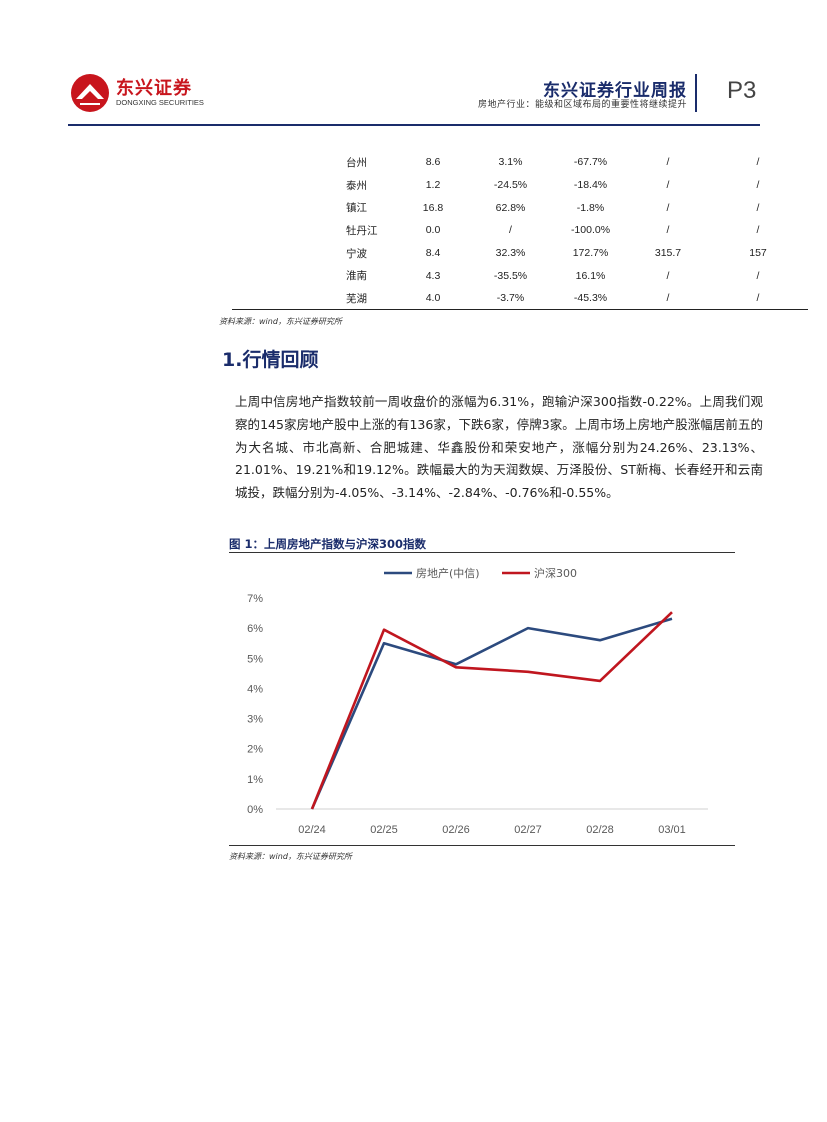 The height and width of the screenshot is (1122, 827). I want to click on x-tick-label: 02/27, so click(528, 830).